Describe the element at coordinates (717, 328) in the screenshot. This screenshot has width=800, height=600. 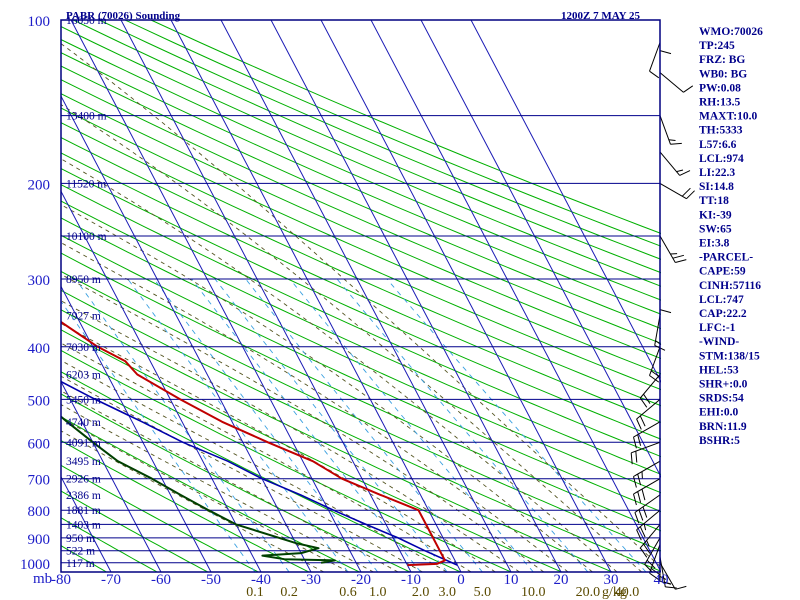
I see `stat-line: LFC:-1` at that location.